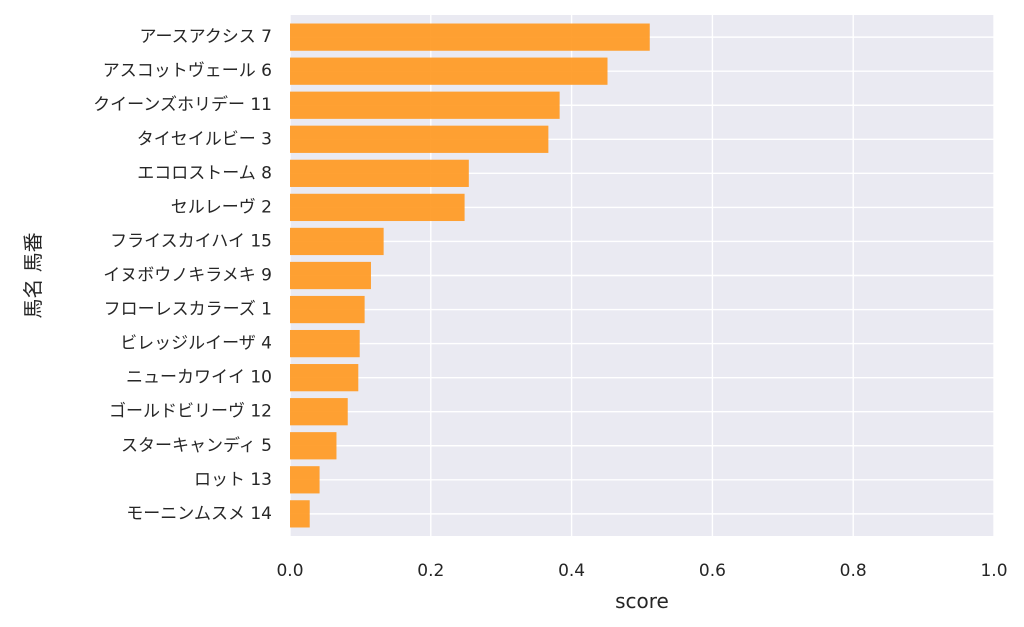 The width and height of the screenshot is (1024, 627). Describe the element at coordinates (187, 276) in the screenshot. I see `y-tick-label: イヌボウノキラメキ 9` at that location.